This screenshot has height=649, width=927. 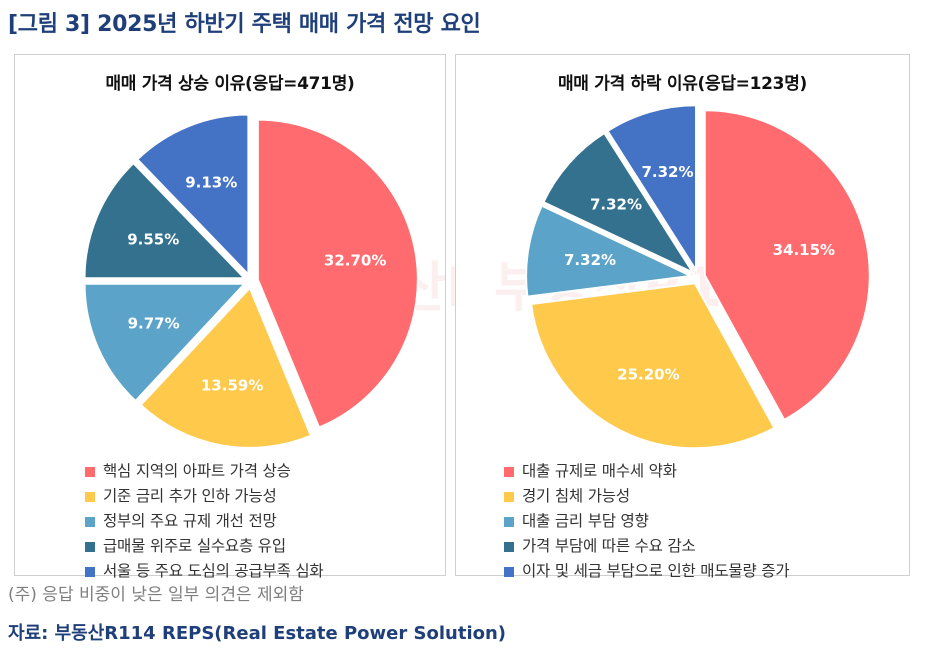 What do you see at coordinates (355, 260) in the screenshot?
I see `slice-value-label: 32.70%` at bounding box center [355, 260].